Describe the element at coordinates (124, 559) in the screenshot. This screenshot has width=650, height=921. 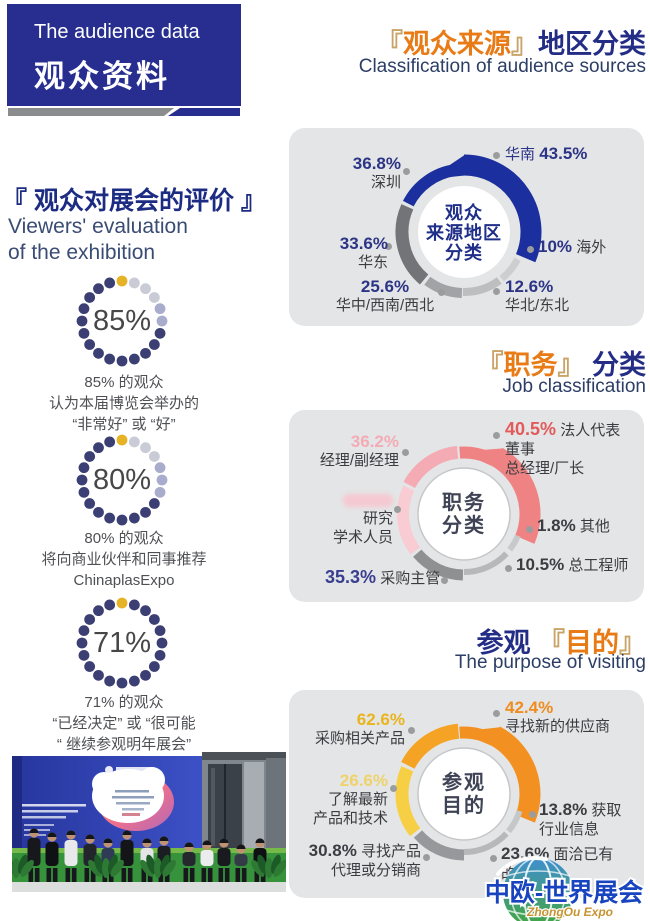
I see `stat-caption-80: 80% 的观众 将向商业伙伴和同事推荐 ChinaplasExpo` at that location.